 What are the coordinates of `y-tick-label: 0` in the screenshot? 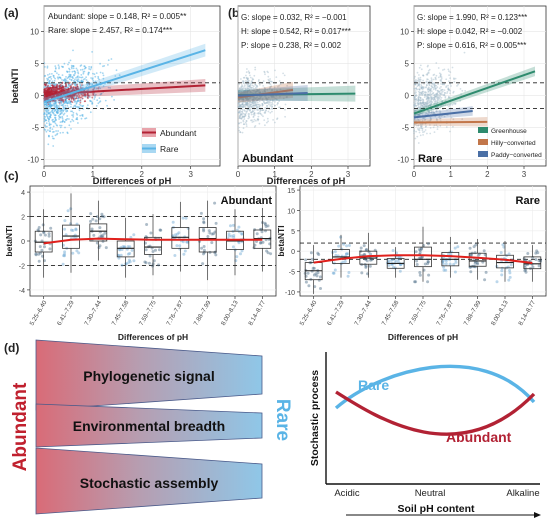 It's located at (37, 96).